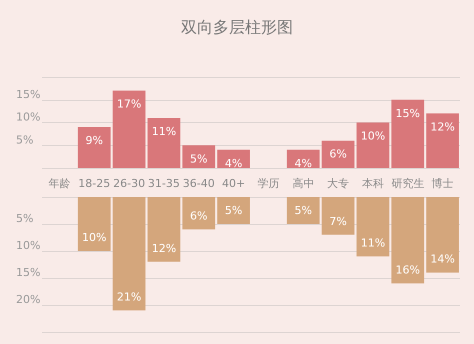 Image resolution: width=474 pixels, height=344 pixels. Describe the element at coordinates (94, 141) in the screenshot. I see `data-label: 9%` at that location.